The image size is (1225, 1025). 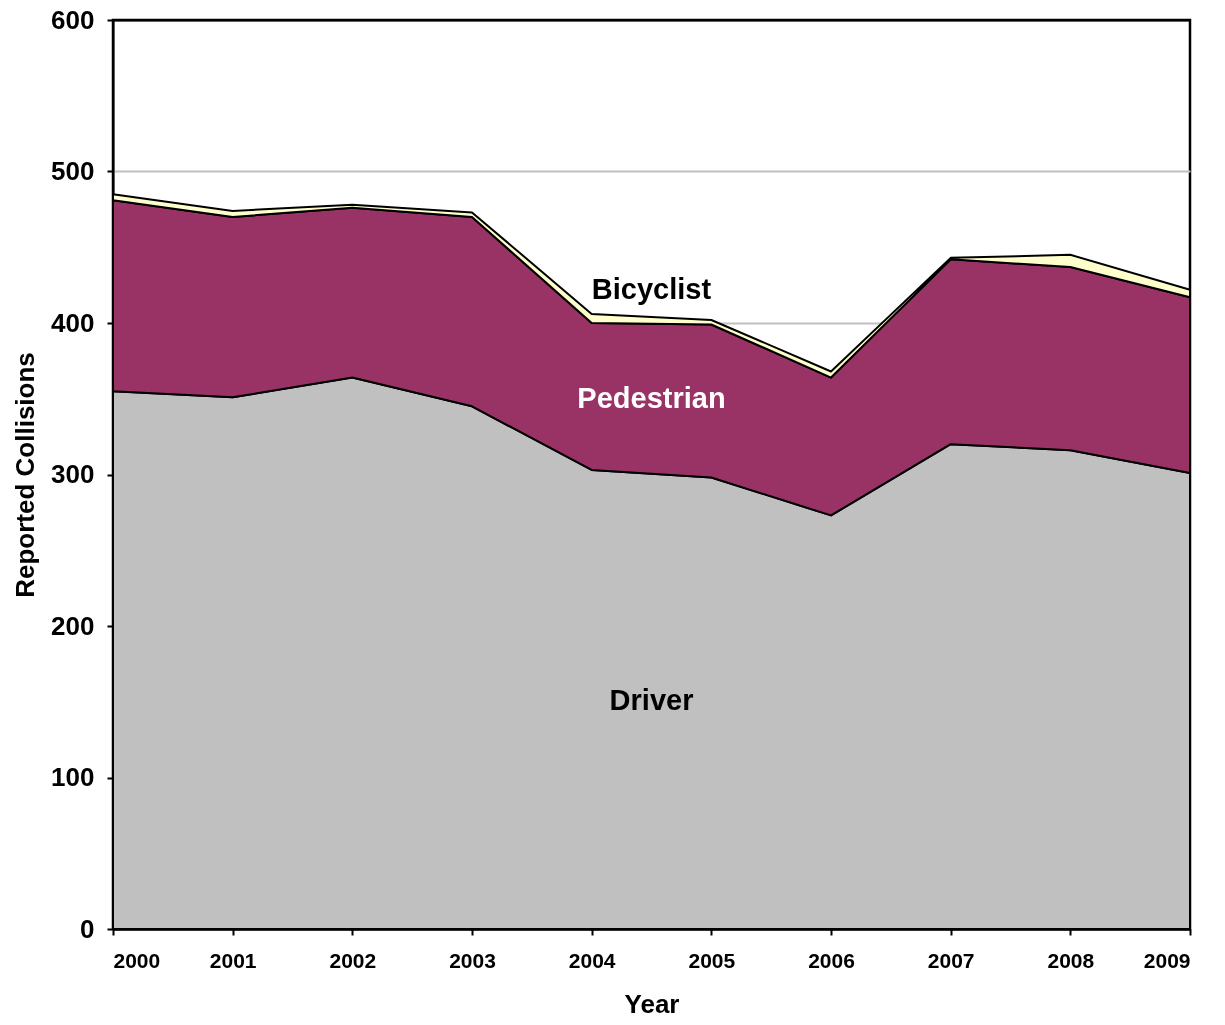 What do you see at coordinates (472, 960) in the screenshot?
I see `x-tick-label: 2003` at bounding box center [472, 960].